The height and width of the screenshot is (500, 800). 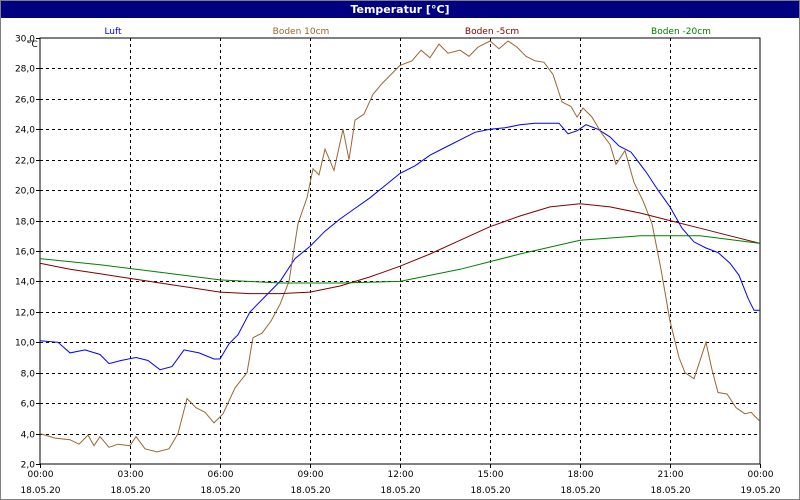 What do you see at coordinates (25, 40) in the screenshot?
I see `y-tick-label: 30,0` at bounding box center [25, 40].